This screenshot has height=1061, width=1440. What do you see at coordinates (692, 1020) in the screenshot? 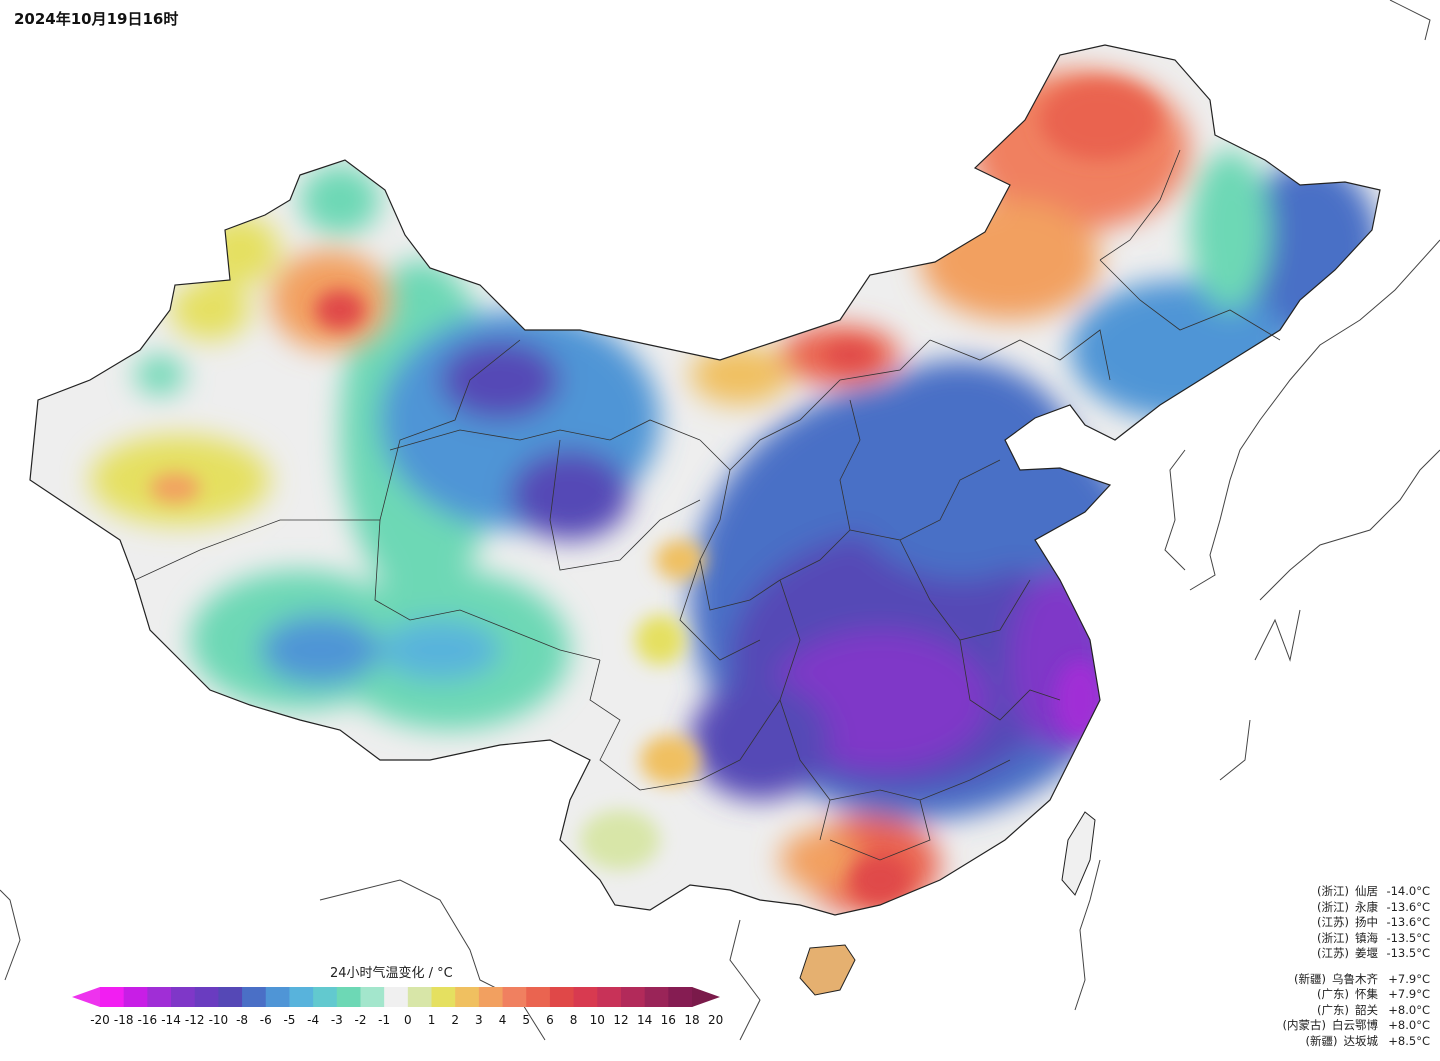
I see `legend-tick-label: 18` at bounding box center [692, 1020].